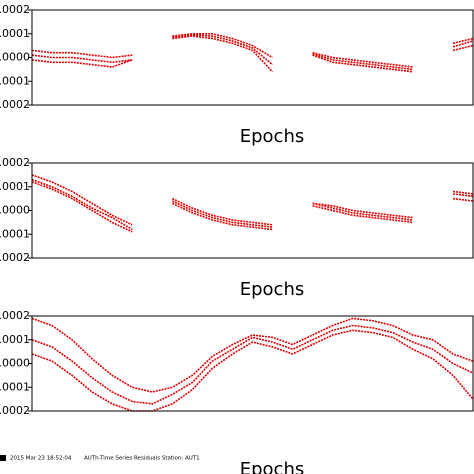 The height and width of the screenshot is (474, 474). Describe the element at coordinates (3, 458) in the screenshot. I see `logo` at that location.